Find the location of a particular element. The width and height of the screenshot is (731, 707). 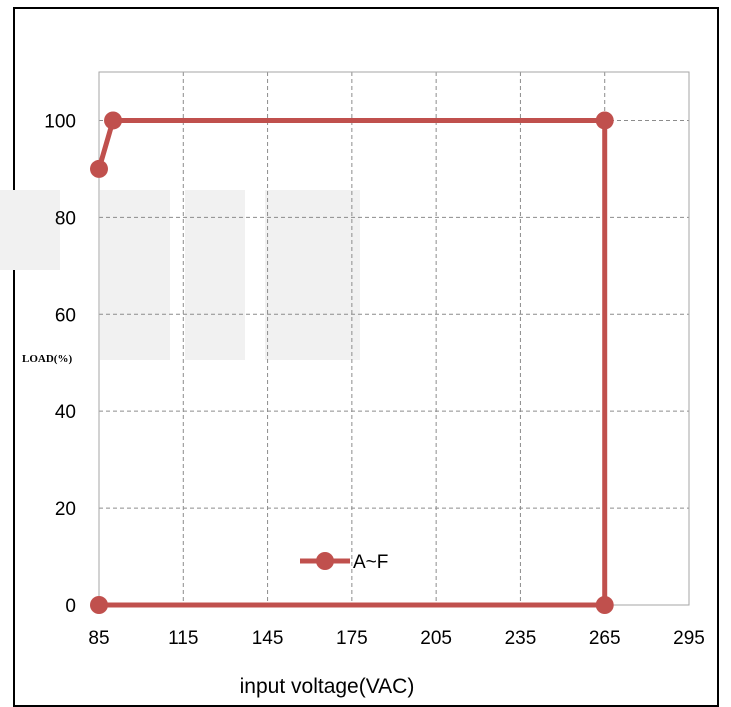

y-tick-label: 80 is located at coordinates (65, 218).